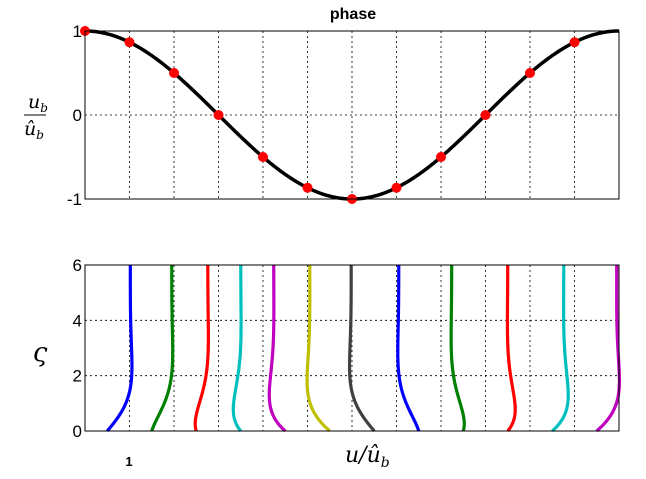 The image size is (646, 479). I want to click on phase-ylabel: ub ûb, so click(36, 116).